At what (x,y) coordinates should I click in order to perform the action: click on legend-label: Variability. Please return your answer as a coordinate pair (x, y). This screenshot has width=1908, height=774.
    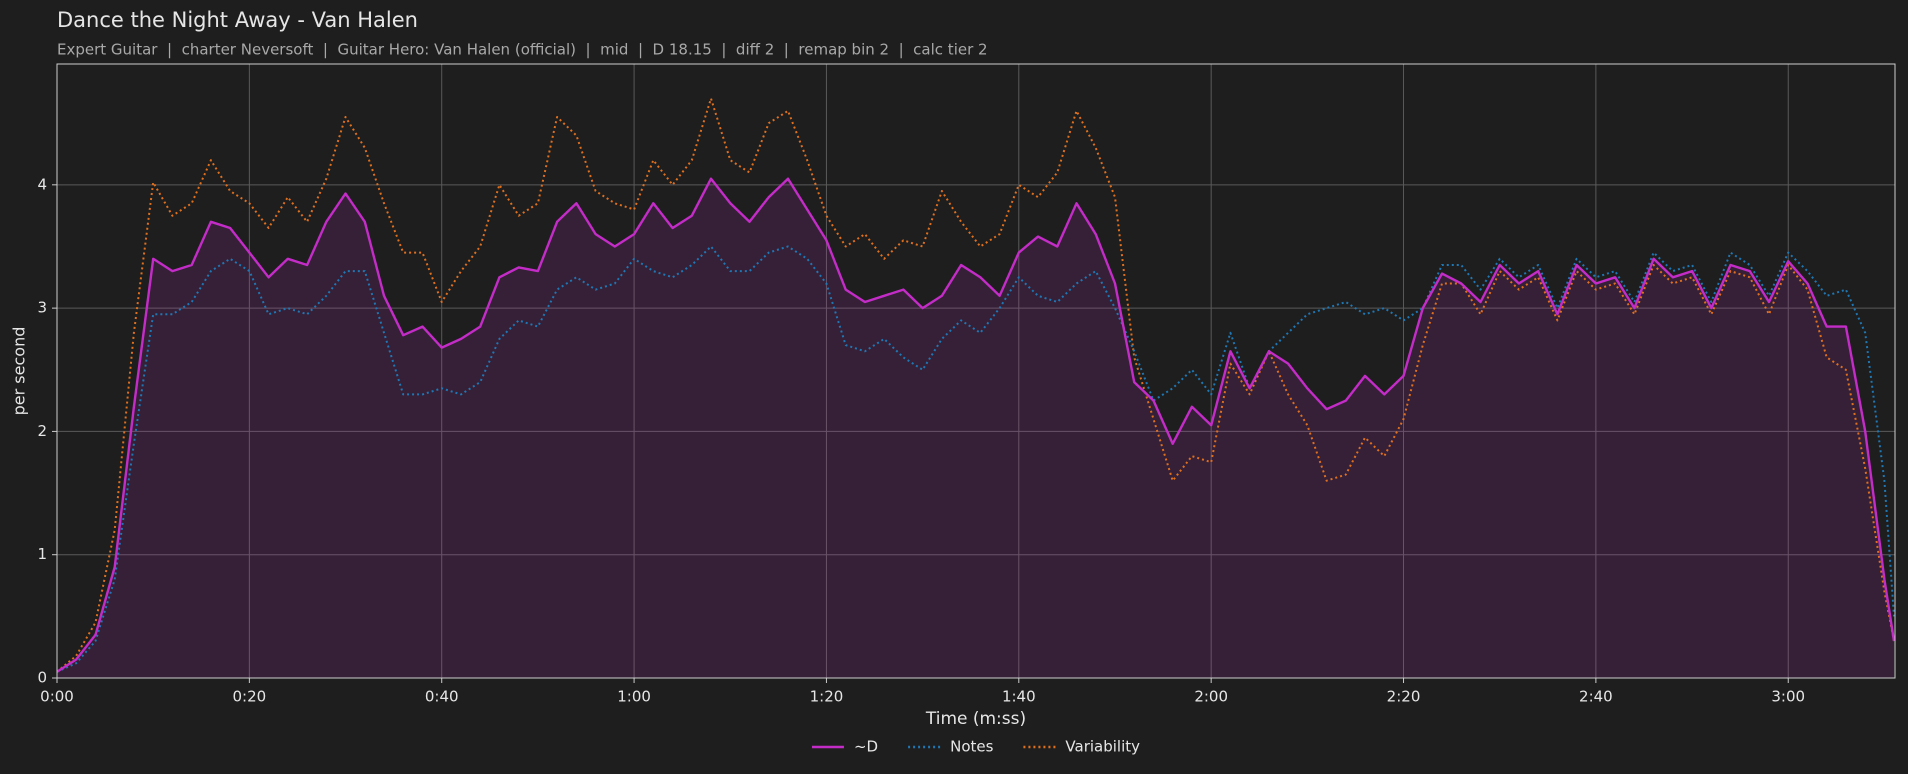
    Looking at the image, I should click on (1102, 747).